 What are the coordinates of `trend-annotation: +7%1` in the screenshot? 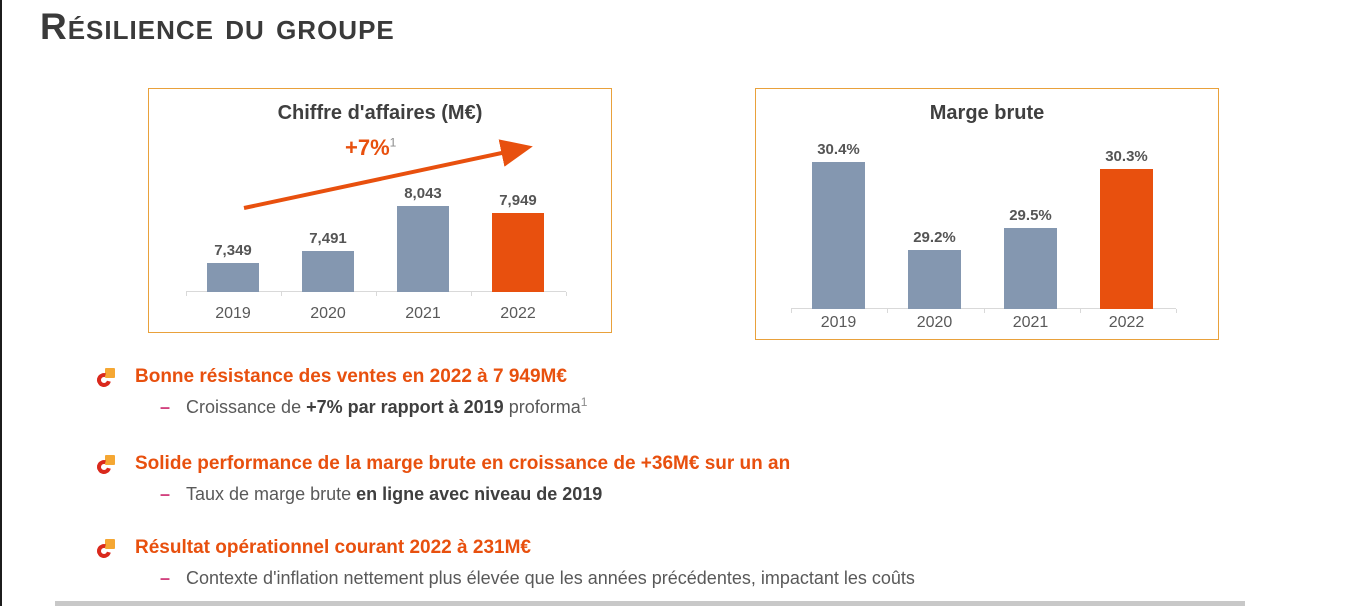 It's located at (370, 148).